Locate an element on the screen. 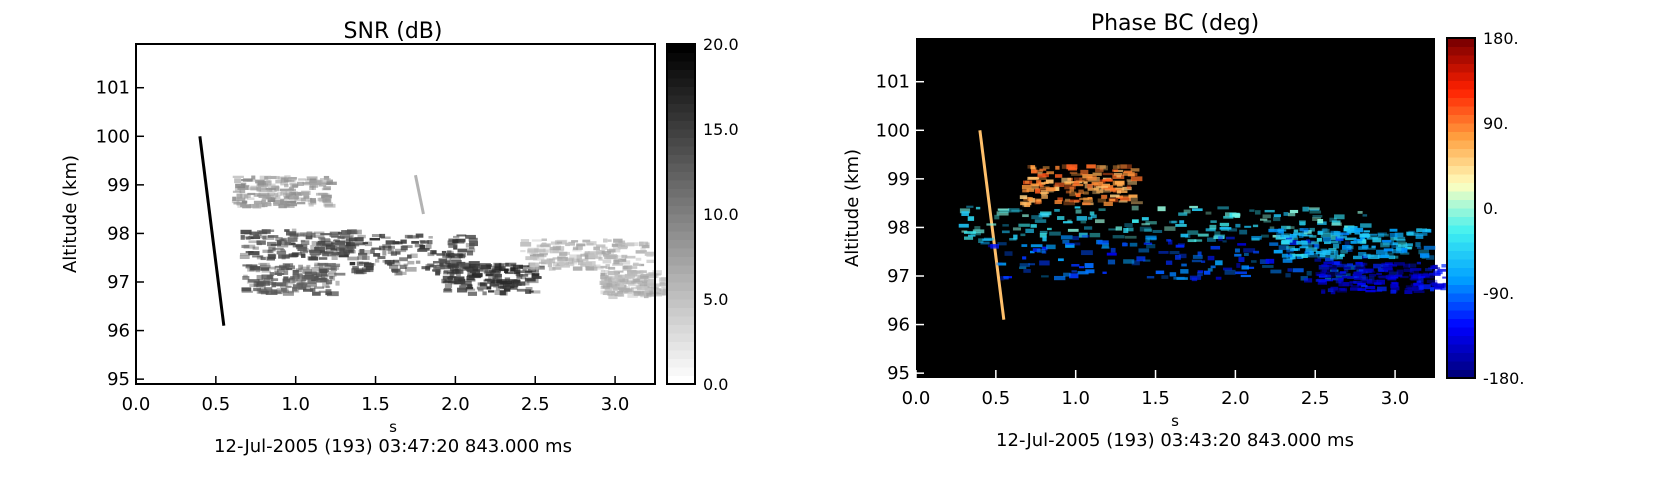 Image resolution: width=1658 pixels, height=490 pixels. phase-ytick-label: 97 is located at coordinates (898, 276).